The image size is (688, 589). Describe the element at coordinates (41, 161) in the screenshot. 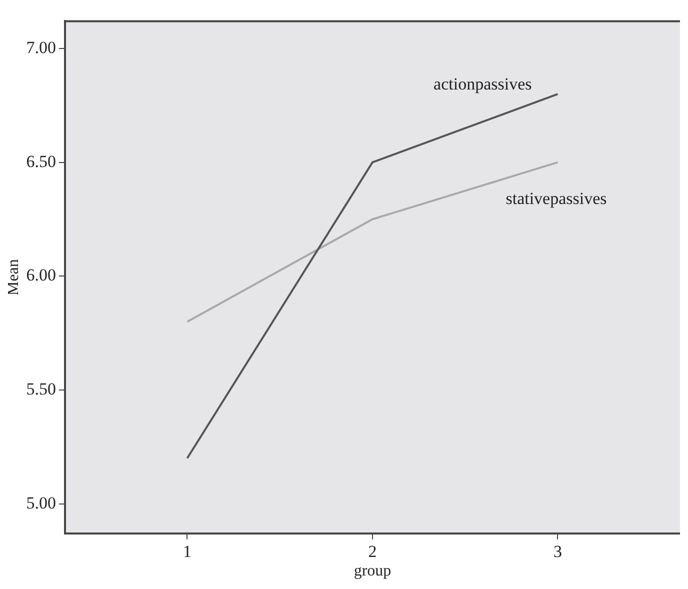

I see `y-tick-label: 6.50` at that location.